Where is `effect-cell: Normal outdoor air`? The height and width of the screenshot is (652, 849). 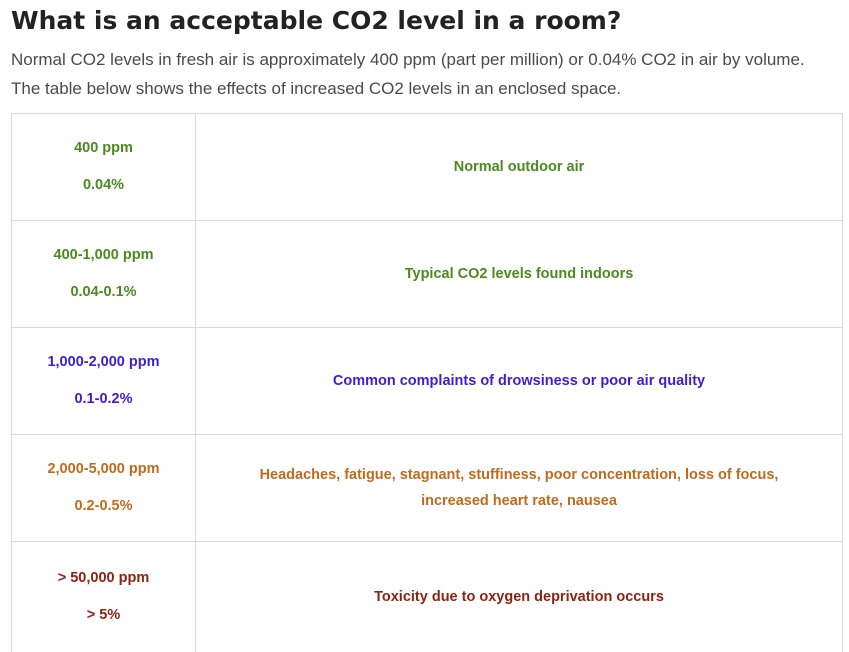
effect-cell: Normal outdoor air is located at coordinates (519, 167).